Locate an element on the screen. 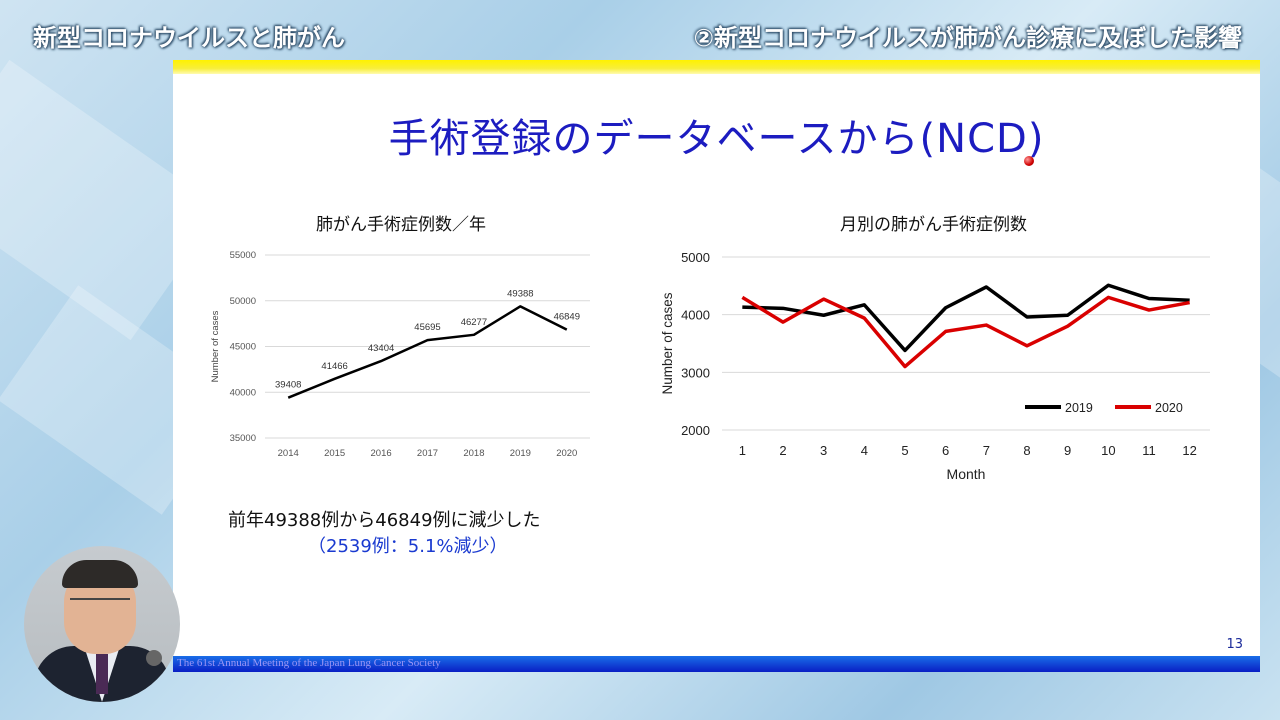 The width and height of the screenshot is (1280, 720). data-label: 43404 is located at coordinates (381, 348).